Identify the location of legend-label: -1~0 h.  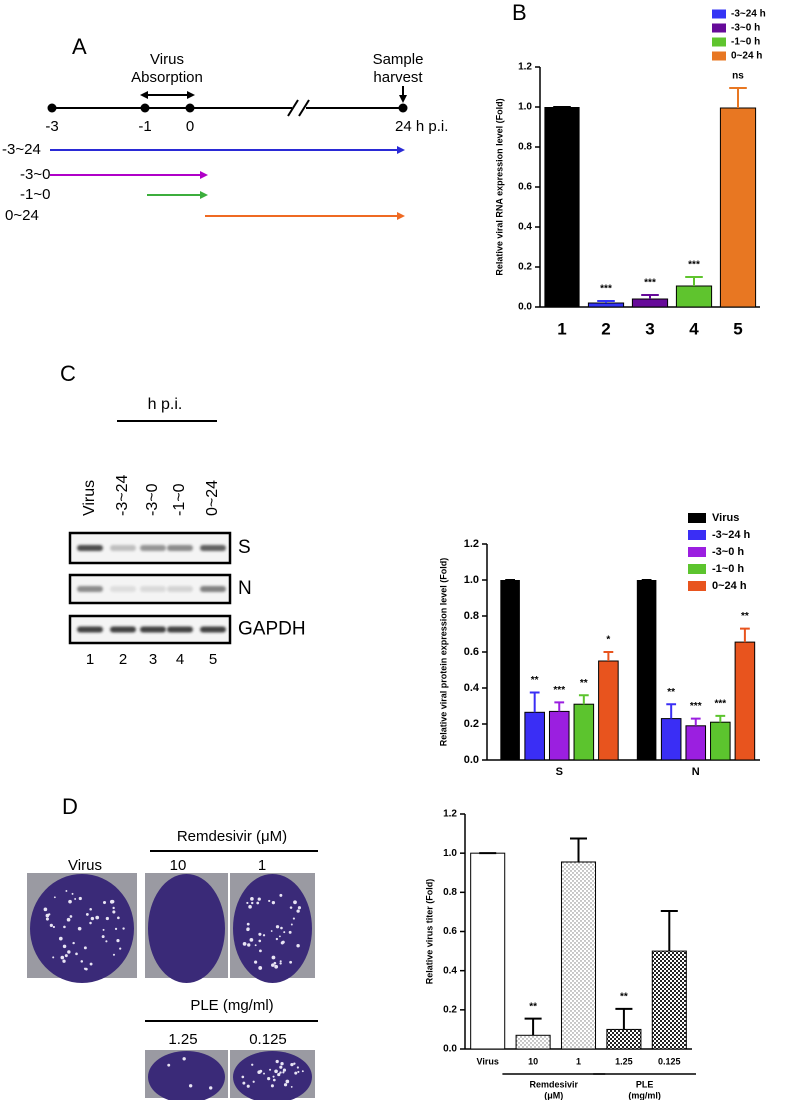
(745, 42).